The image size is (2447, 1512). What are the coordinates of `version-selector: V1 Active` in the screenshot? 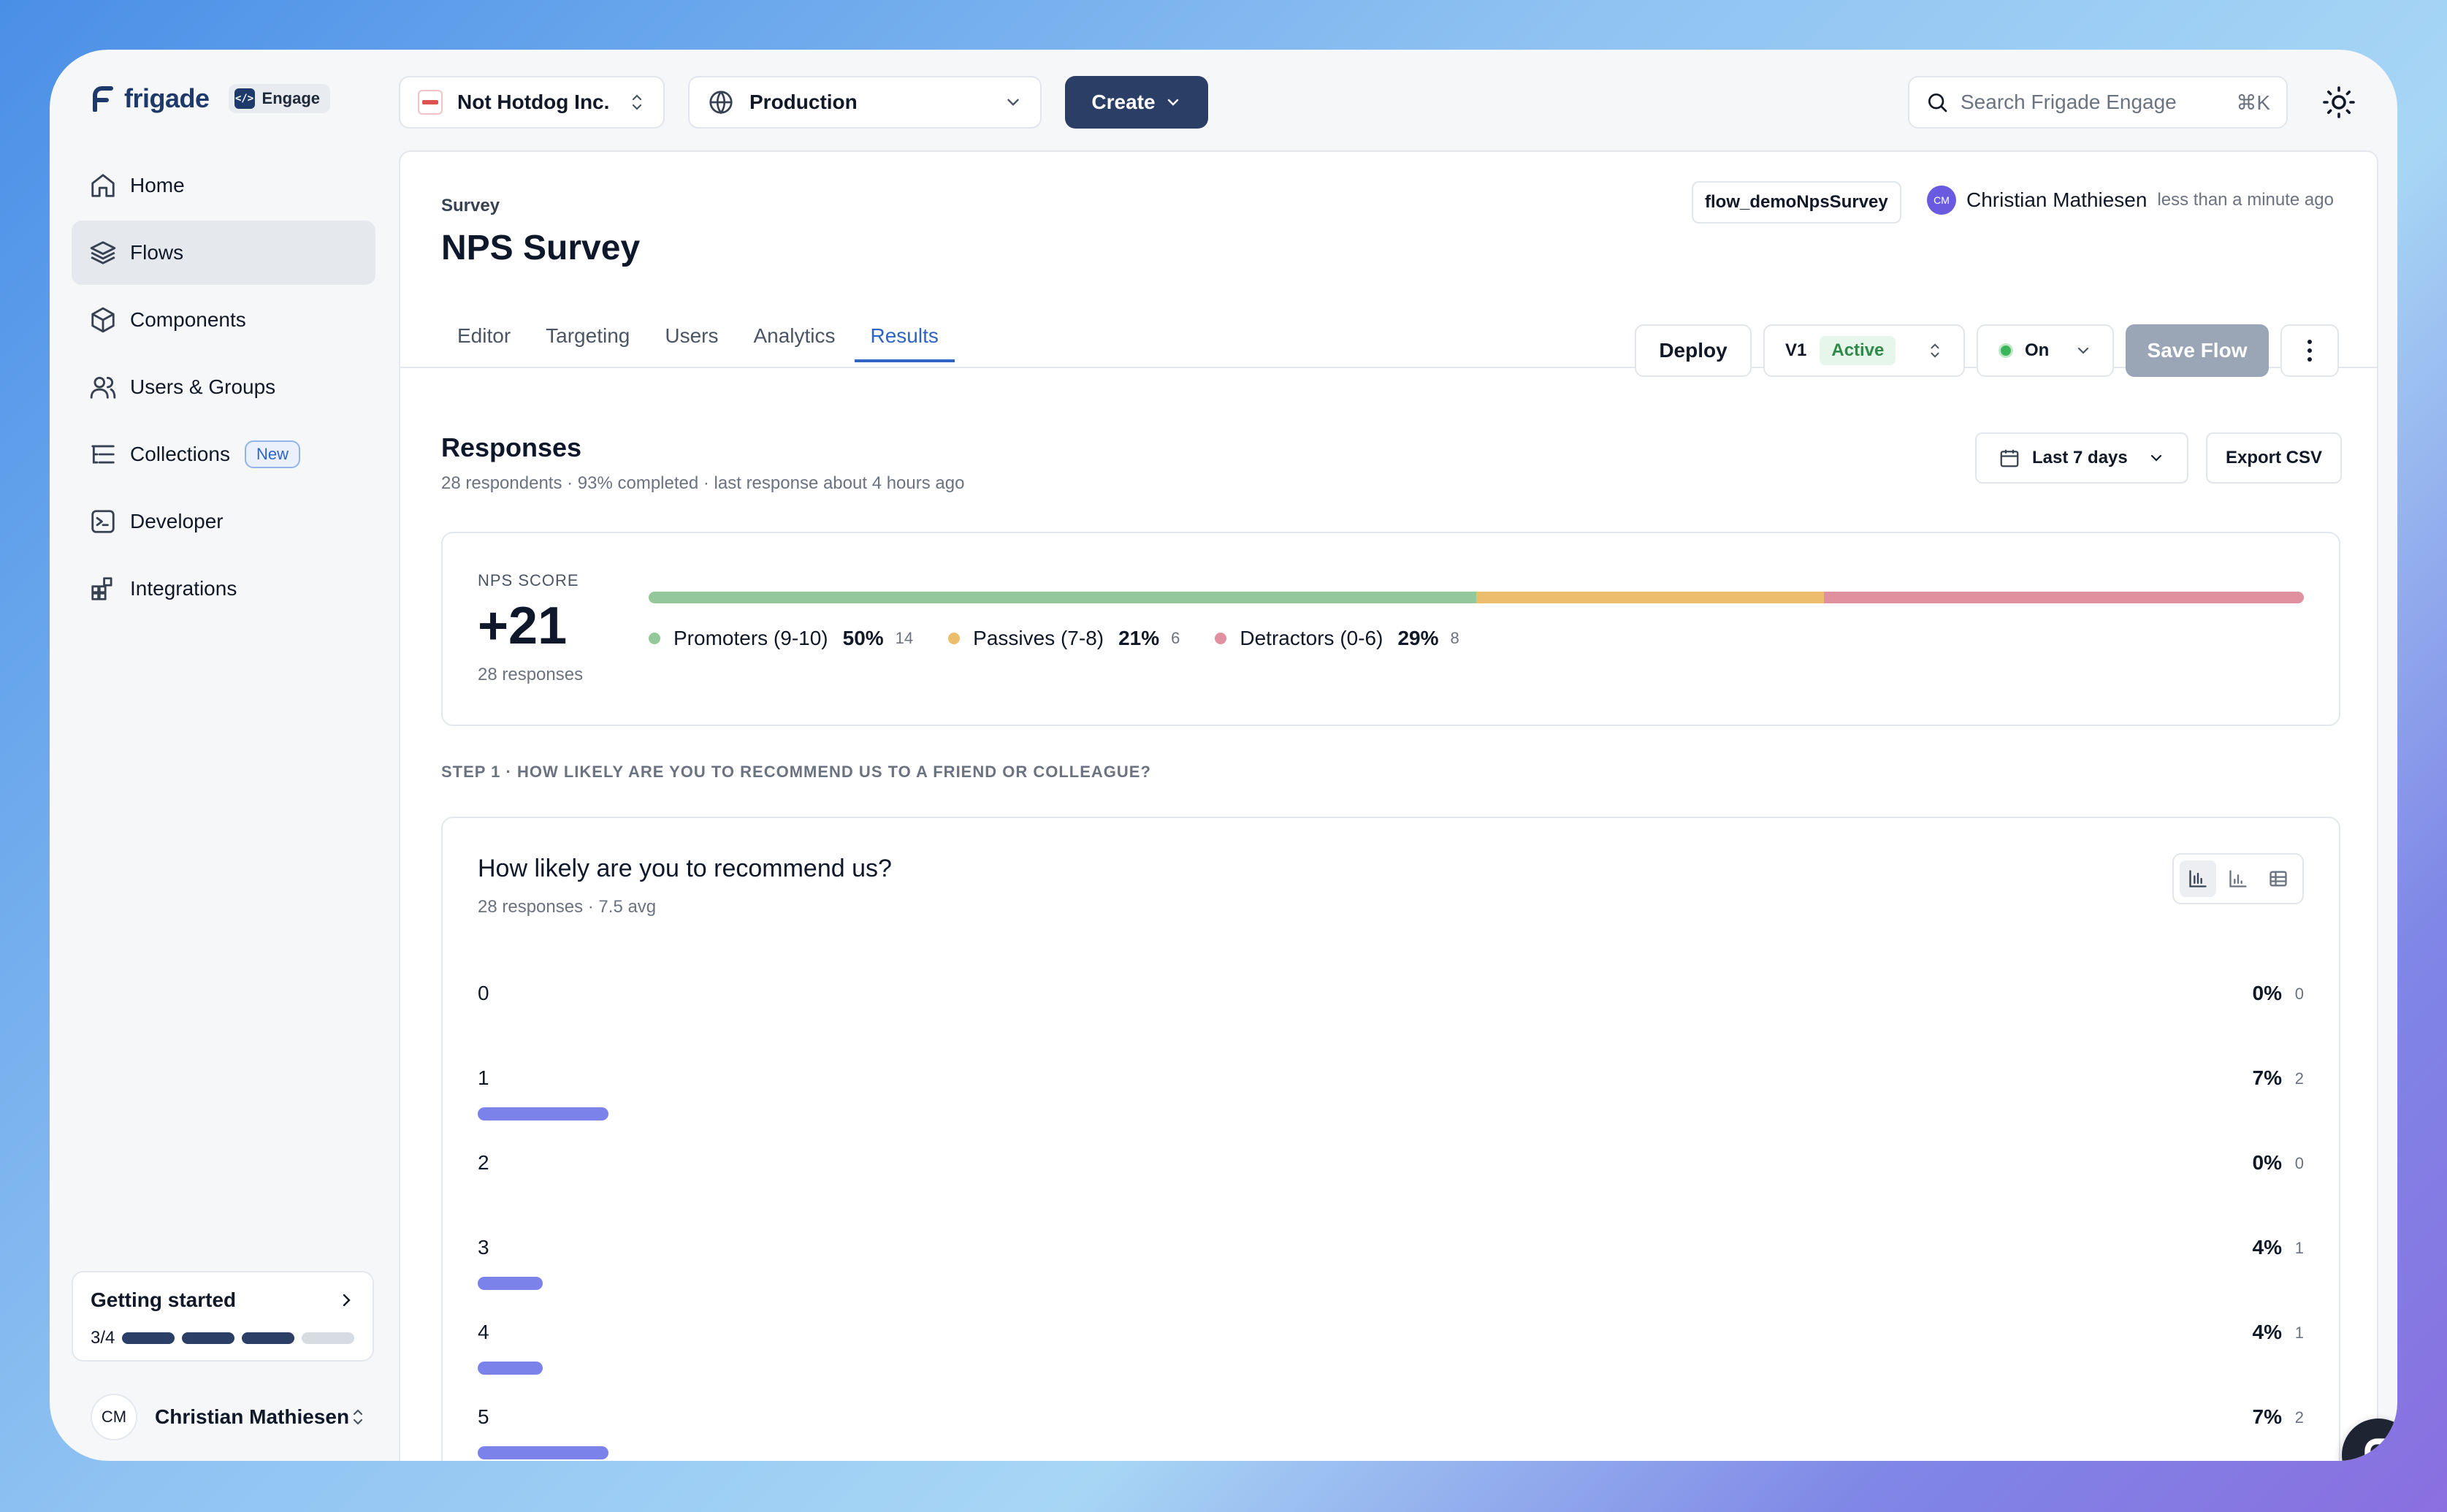 It's located at (1864, 350).